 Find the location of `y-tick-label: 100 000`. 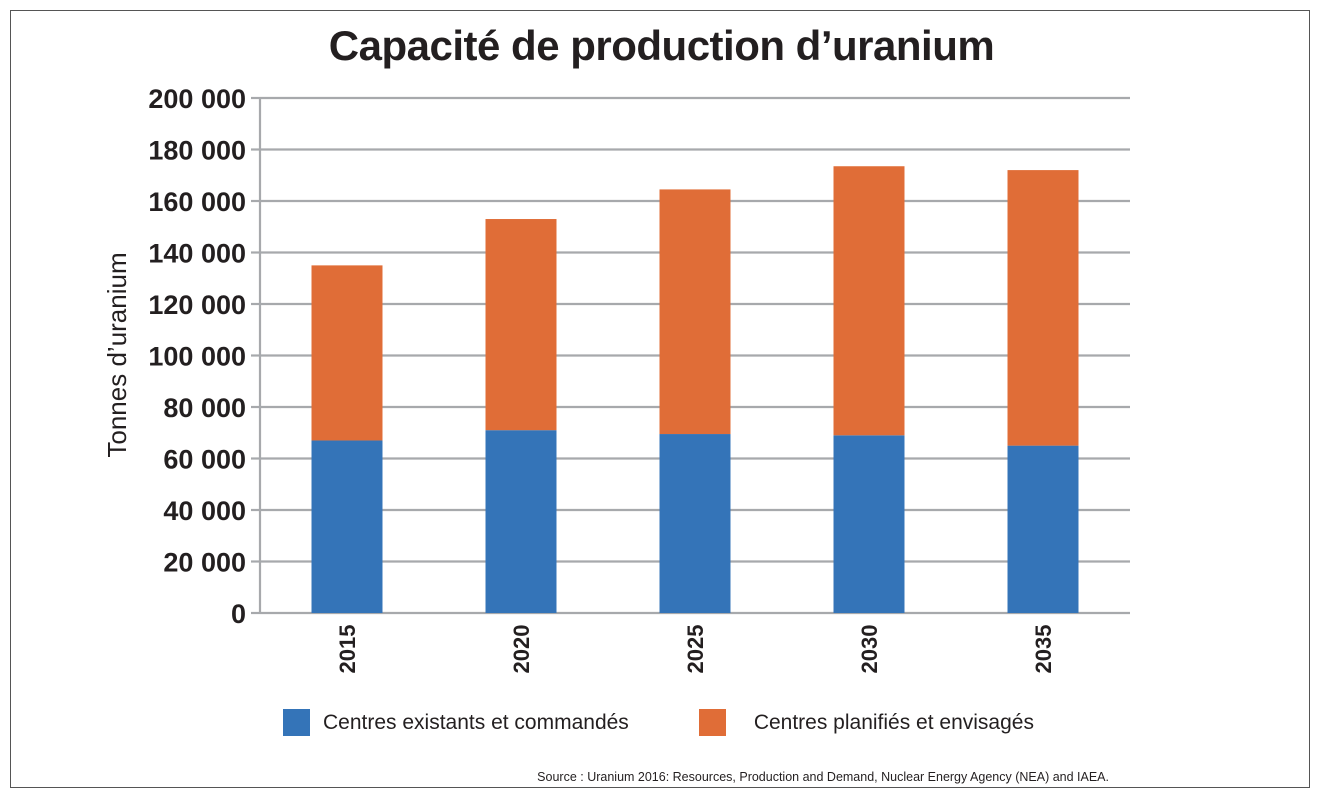

y-tick-label: 100 000 is located at coordinates (197, 357).